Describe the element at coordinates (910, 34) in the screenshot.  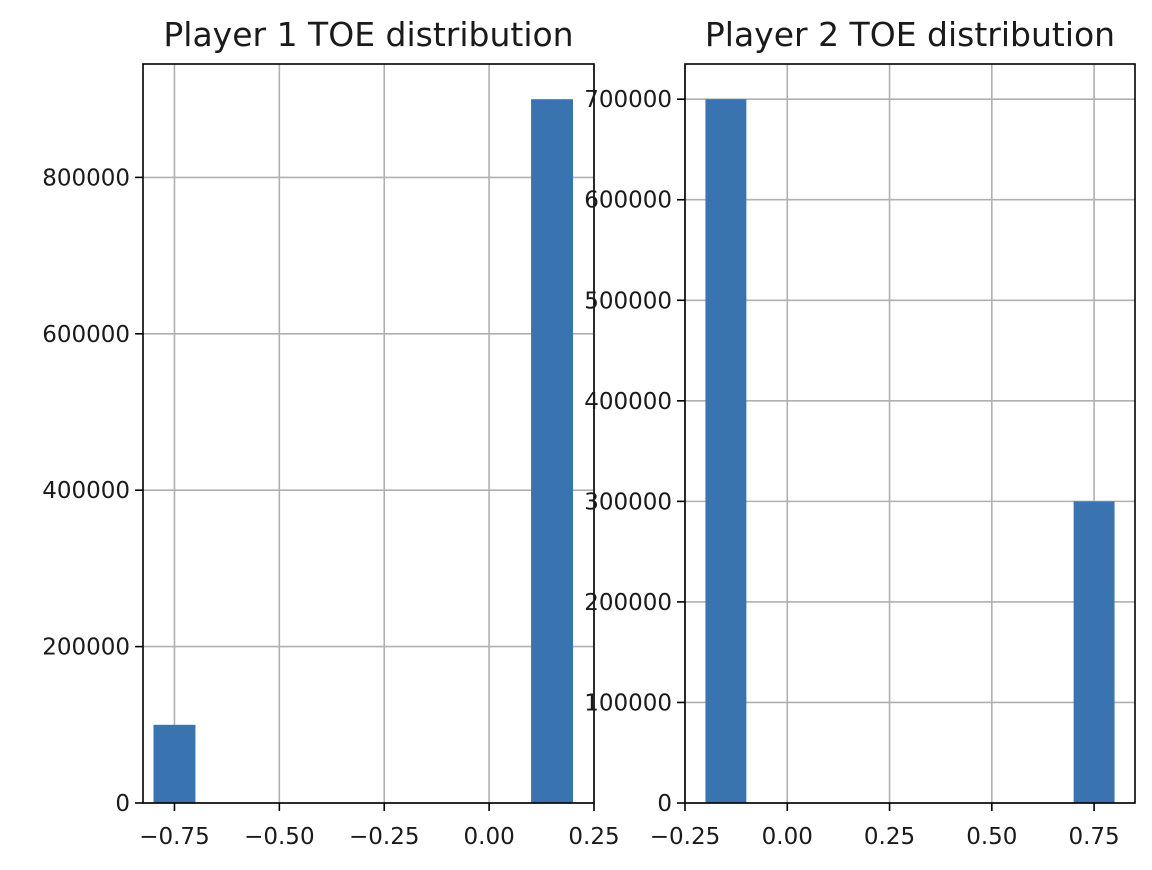
I see `chart-title-player-2: Player 2 TOE distribution` at that location.